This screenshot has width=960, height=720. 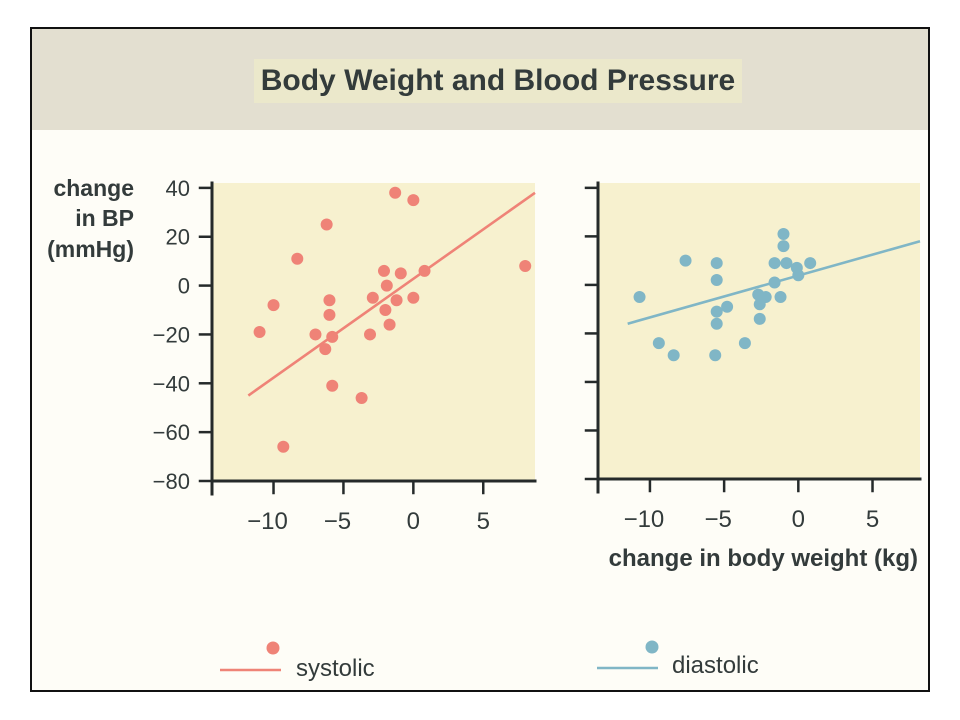 What do you see at coordinates (90, 249) in the screenshot?
I see `y-axis-label-line: (mmHg)` at bounding box center [90, 249].